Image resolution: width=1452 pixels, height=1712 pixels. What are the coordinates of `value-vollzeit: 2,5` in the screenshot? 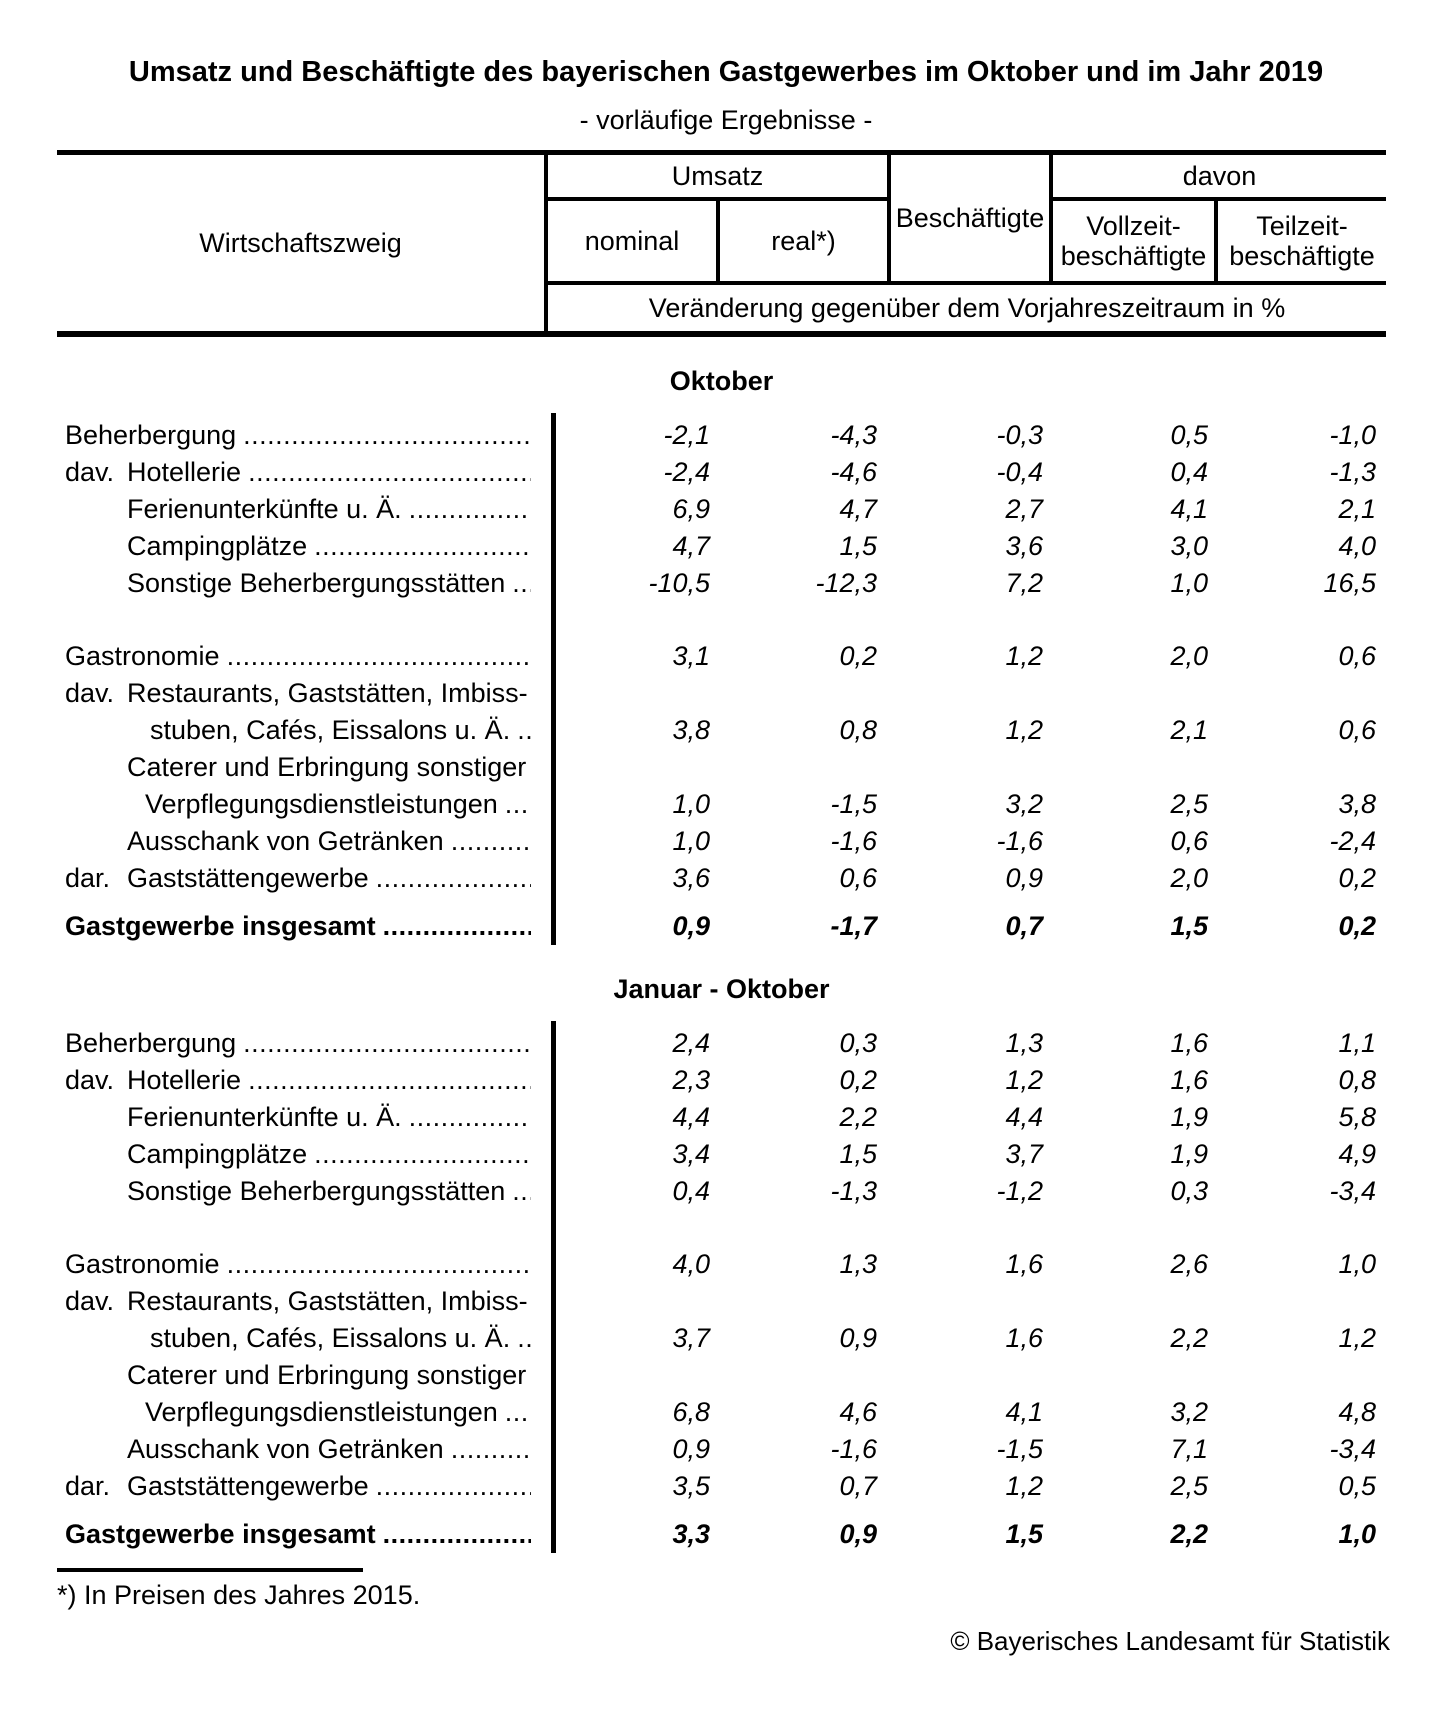 It's located at (1189, 804).